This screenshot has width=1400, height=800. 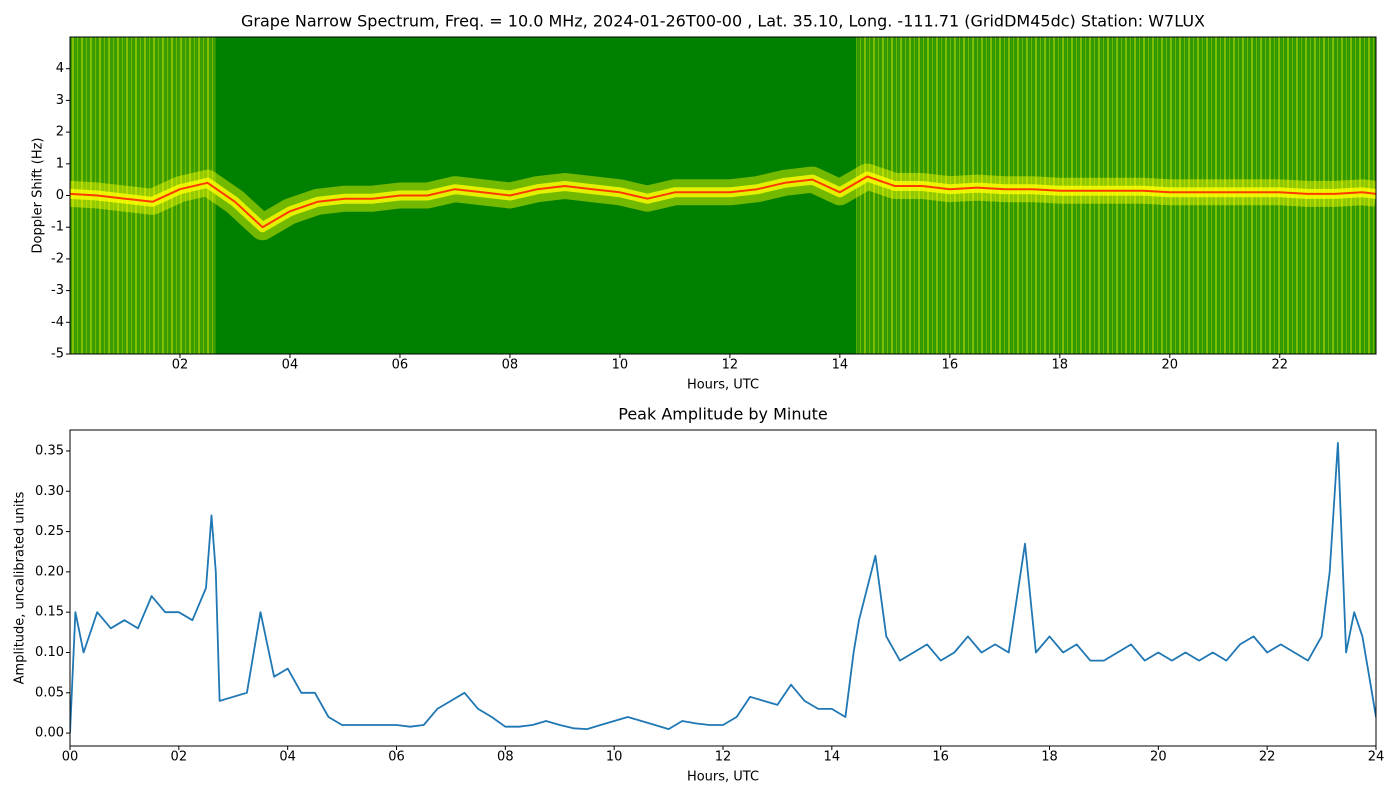 What do you see at coordinates (60, 195) in the screenshot?
I see `y-tick-label: 0` at bounding box center [60, 195].